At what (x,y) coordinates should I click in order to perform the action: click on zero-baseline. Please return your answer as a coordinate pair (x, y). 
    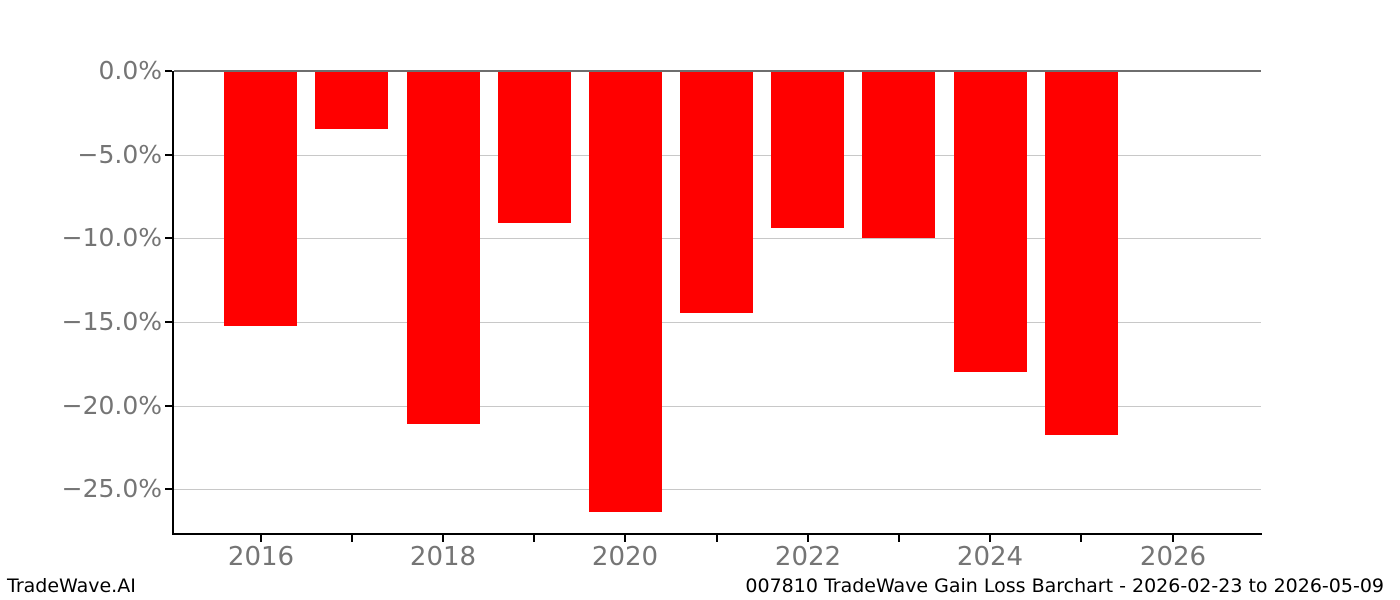
    Looking at the image, I should click on (717, 71).